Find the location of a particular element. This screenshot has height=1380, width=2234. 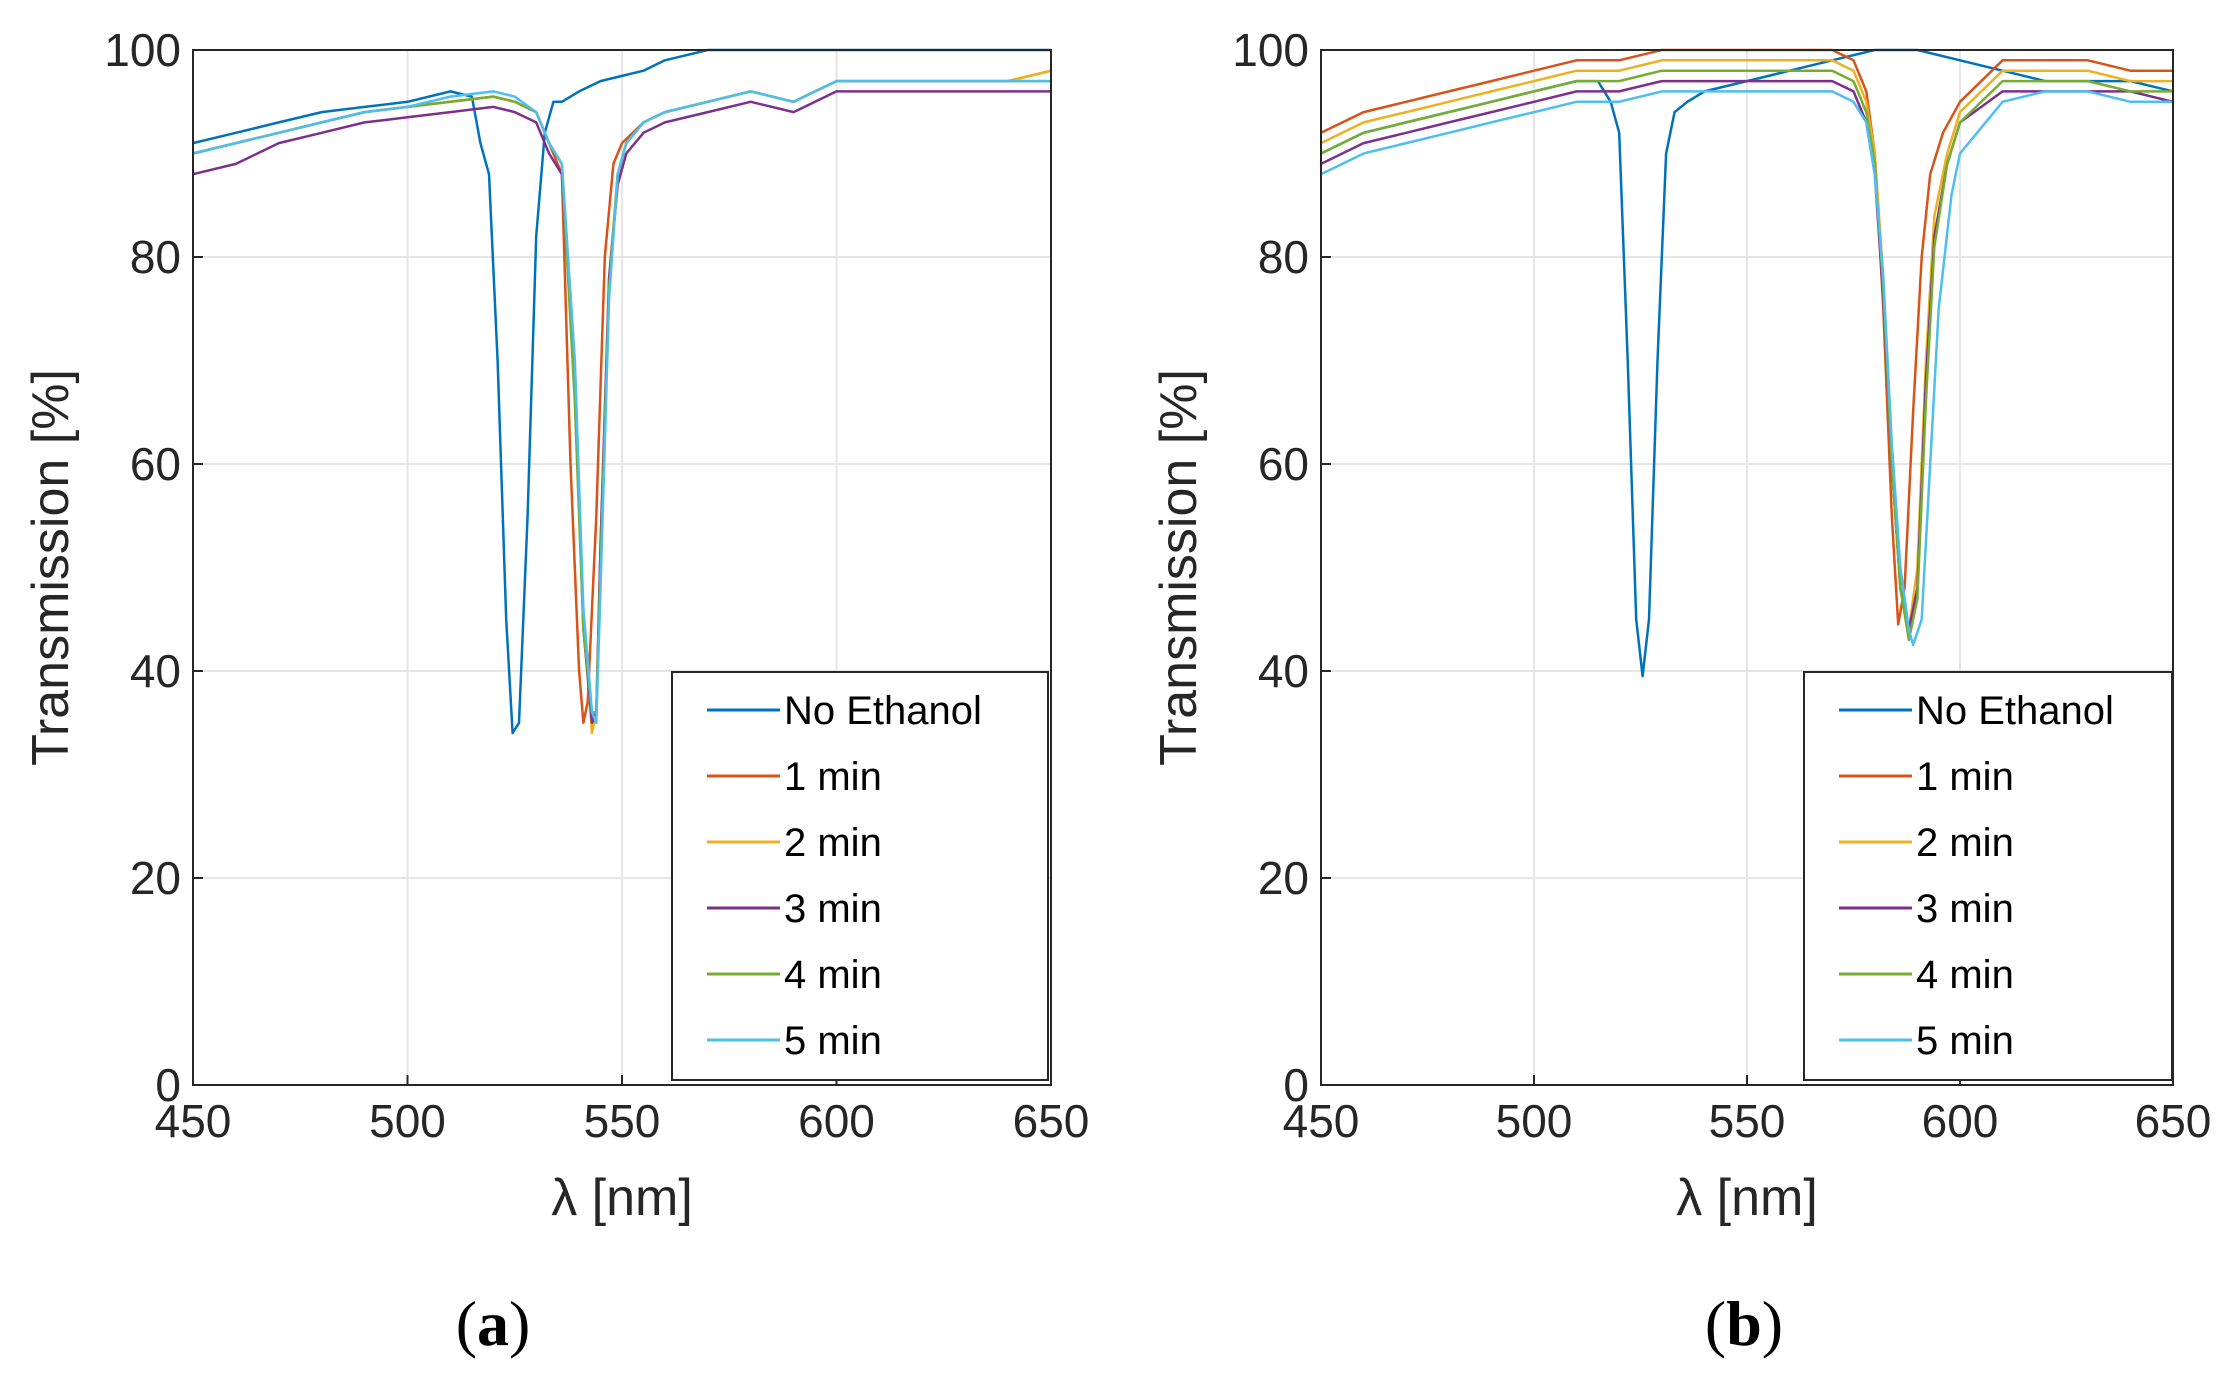

panel-label-letter: a is located at coordinates (493, 1323).